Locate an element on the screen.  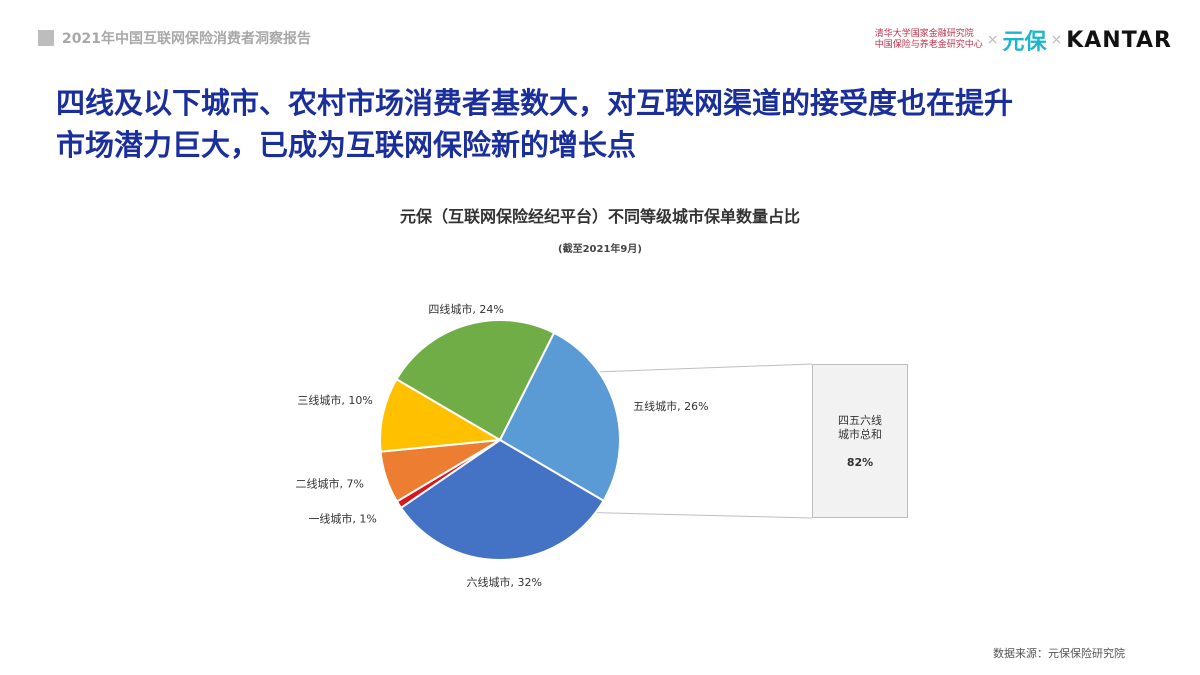
chart-subtitle: (截至2021年9月) is located at coordinates (600, 249).